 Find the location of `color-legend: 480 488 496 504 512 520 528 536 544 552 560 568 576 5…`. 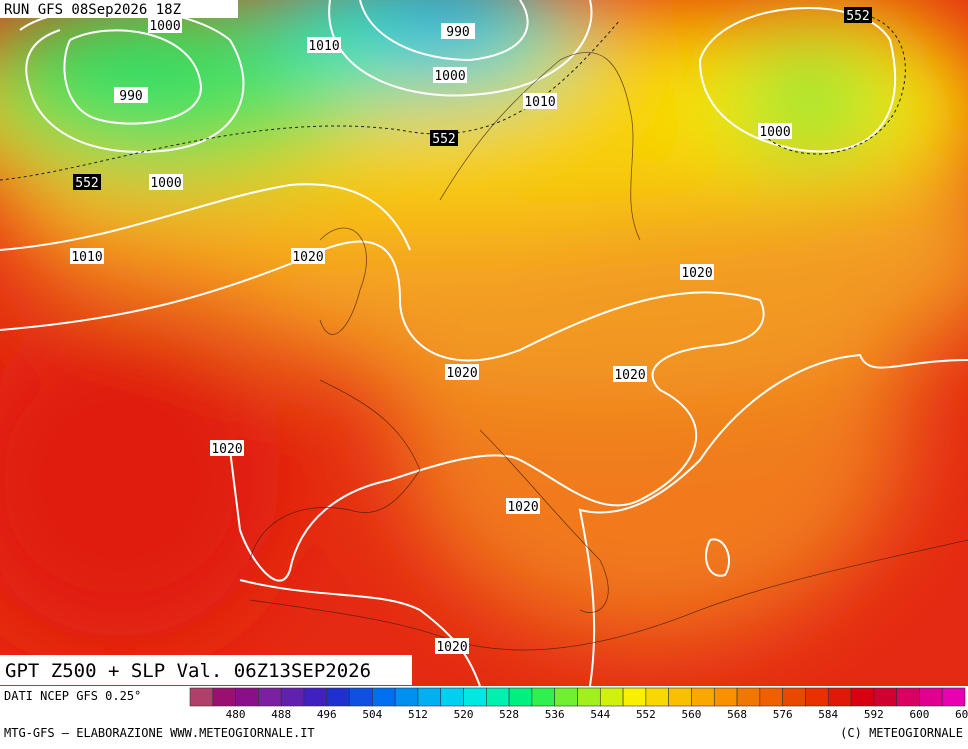

color-legend: 480 488 496 504 512 520 528 536 544 552 560 568 576 5… is located at coordinates (578, 704).